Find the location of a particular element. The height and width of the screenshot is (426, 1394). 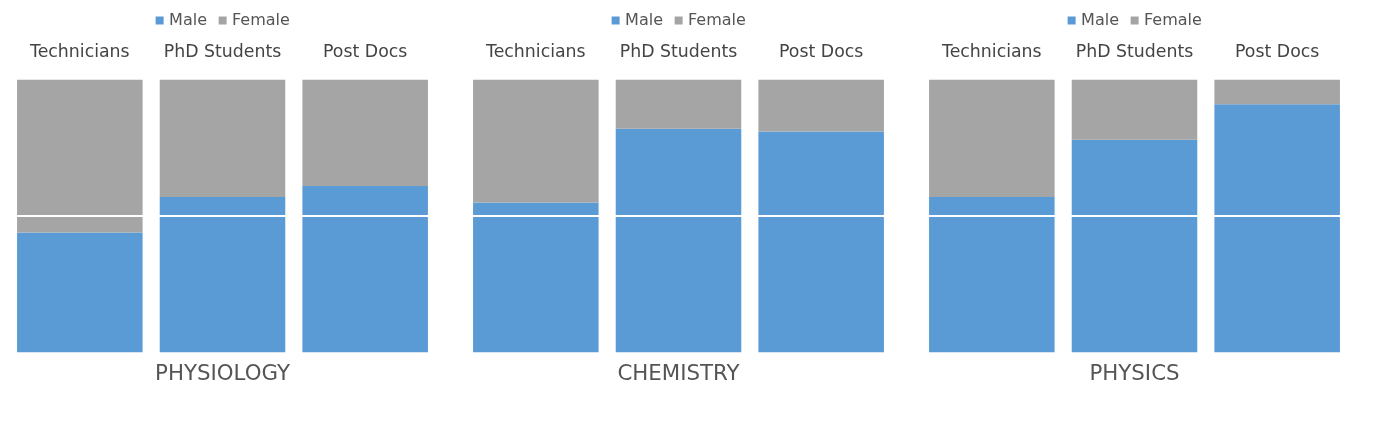

text: PHYSICS is located at coordinates (1134, 372).